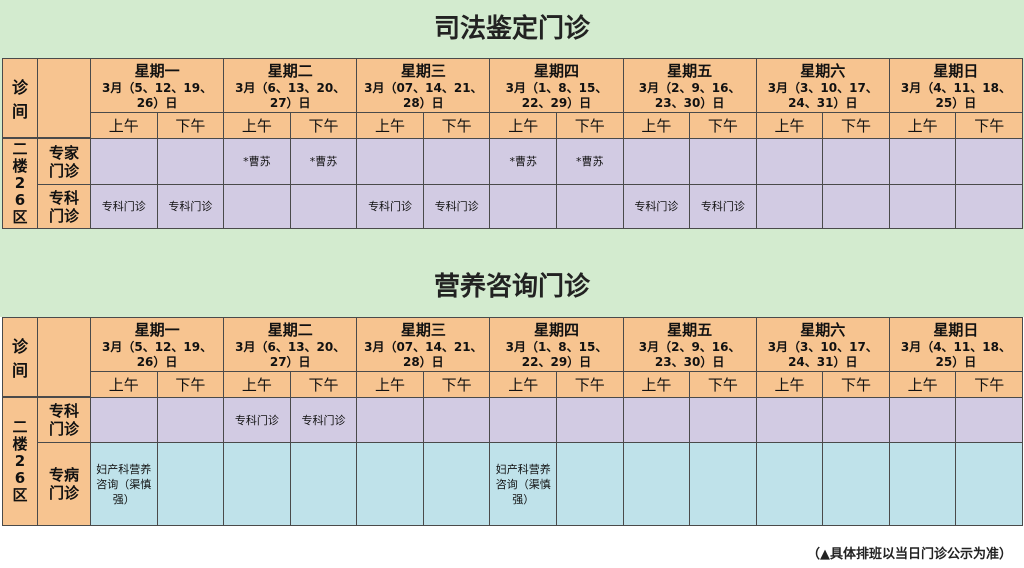  Describe the element at coordinates (909, 554) in the screenshot. I see `footnote: （▲具体排班以当日门诊公示为准）` at that location.